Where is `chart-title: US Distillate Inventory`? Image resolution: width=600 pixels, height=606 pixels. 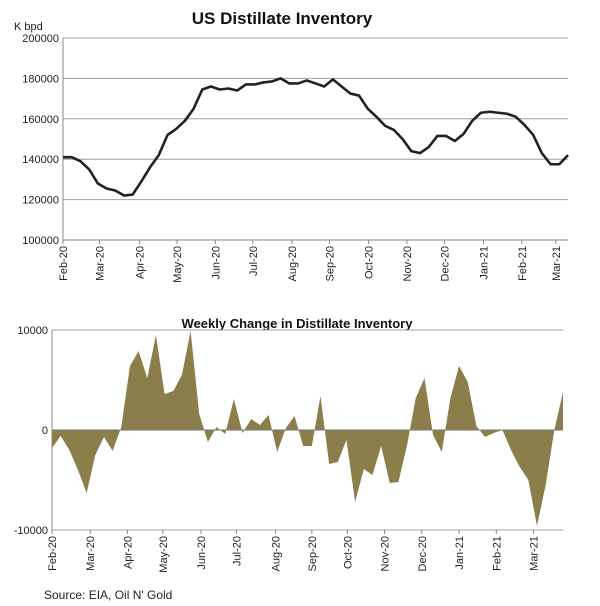 chart-title: US Distillate Inventory is located at coordinates (282, 18).